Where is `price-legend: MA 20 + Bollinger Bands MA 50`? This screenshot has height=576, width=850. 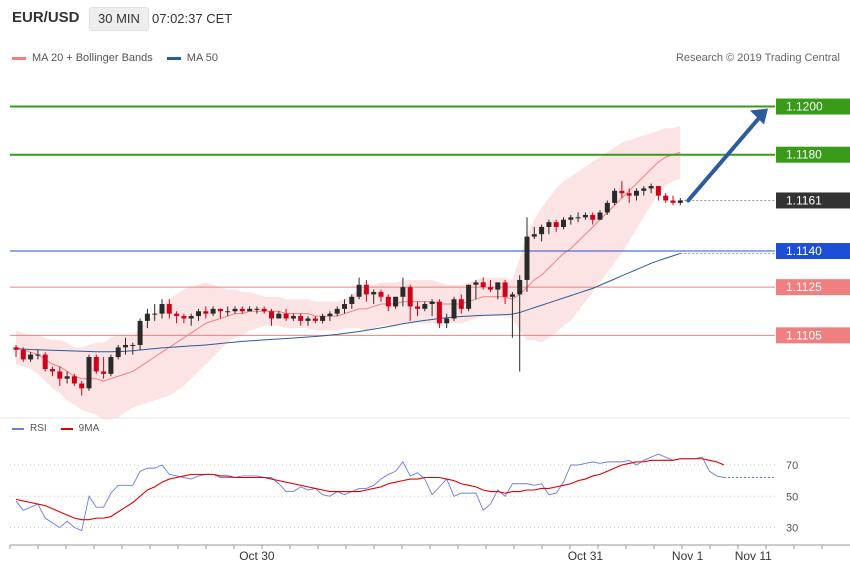 price-legend: MA 20 + Bollinger Bands MA 50 is located at coordinates (122, 58).